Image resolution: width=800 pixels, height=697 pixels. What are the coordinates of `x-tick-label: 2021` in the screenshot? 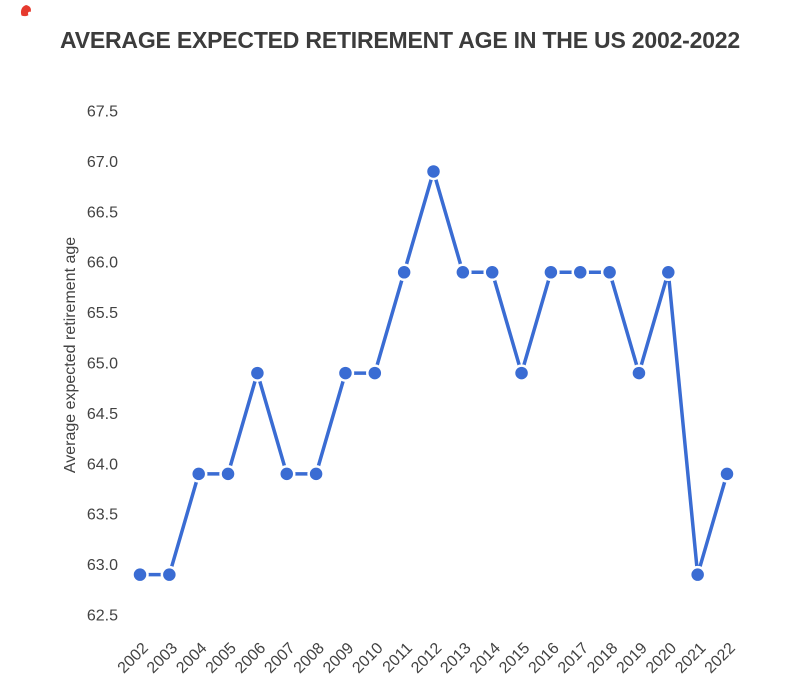 It's located at (690, 658).